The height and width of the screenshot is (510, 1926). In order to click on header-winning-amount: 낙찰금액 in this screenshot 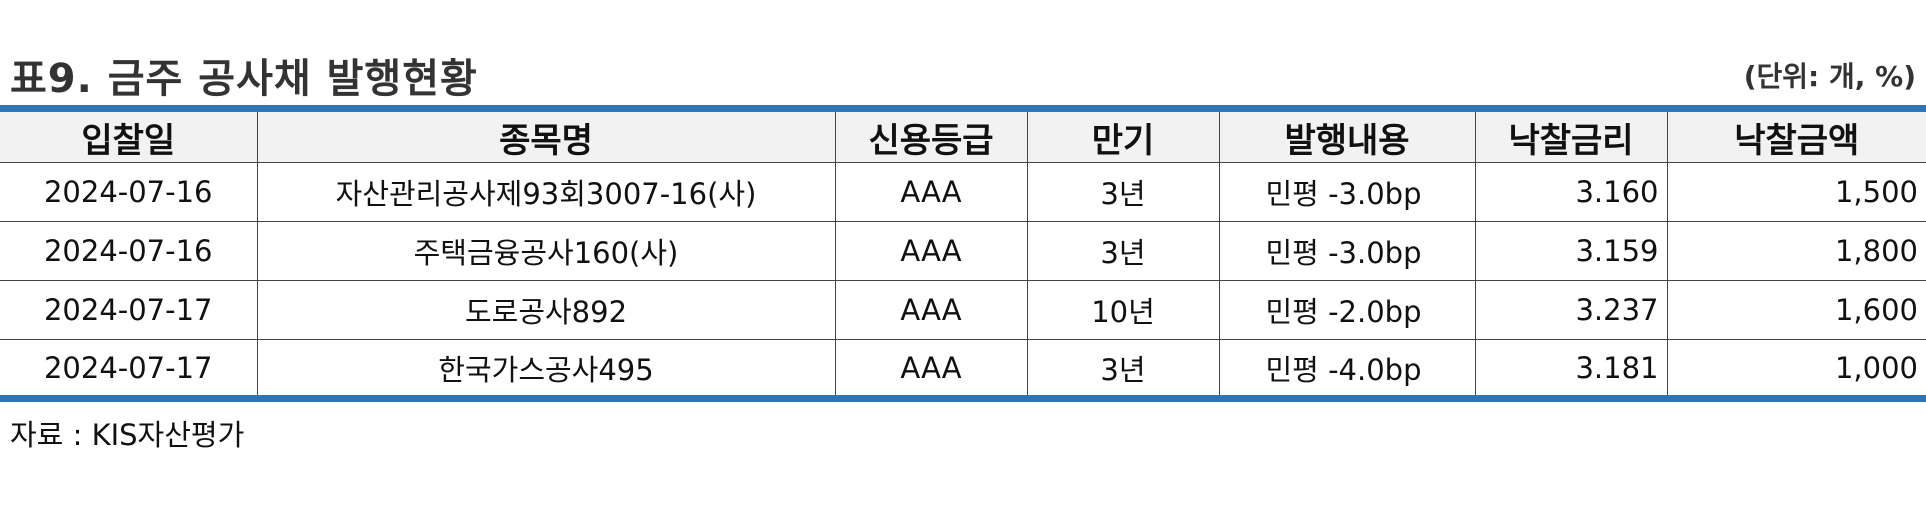, I will do `click(1796, 135)`.